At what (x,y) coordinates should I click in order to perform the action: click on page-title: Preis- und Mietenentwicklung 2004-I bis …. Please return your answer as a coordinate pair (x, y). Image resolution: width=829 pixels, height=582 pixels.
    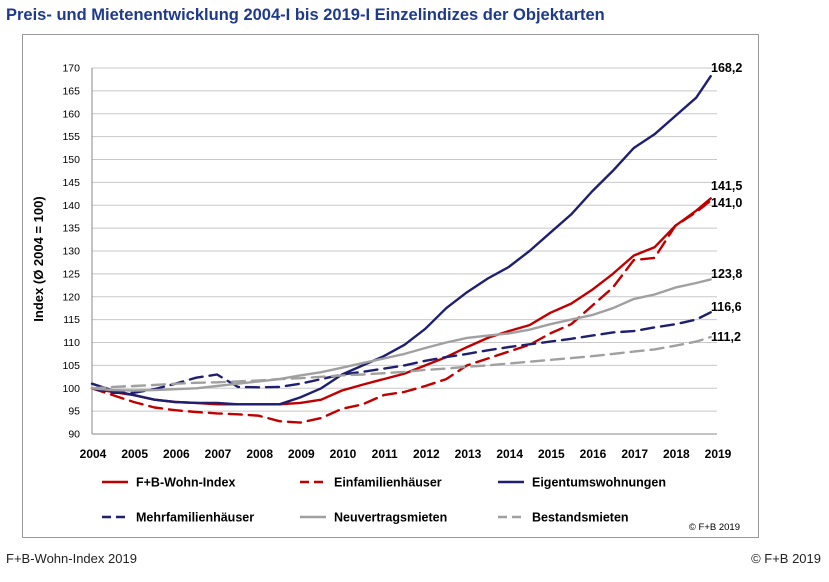
    Looking at the image, I should click on (305, 15).